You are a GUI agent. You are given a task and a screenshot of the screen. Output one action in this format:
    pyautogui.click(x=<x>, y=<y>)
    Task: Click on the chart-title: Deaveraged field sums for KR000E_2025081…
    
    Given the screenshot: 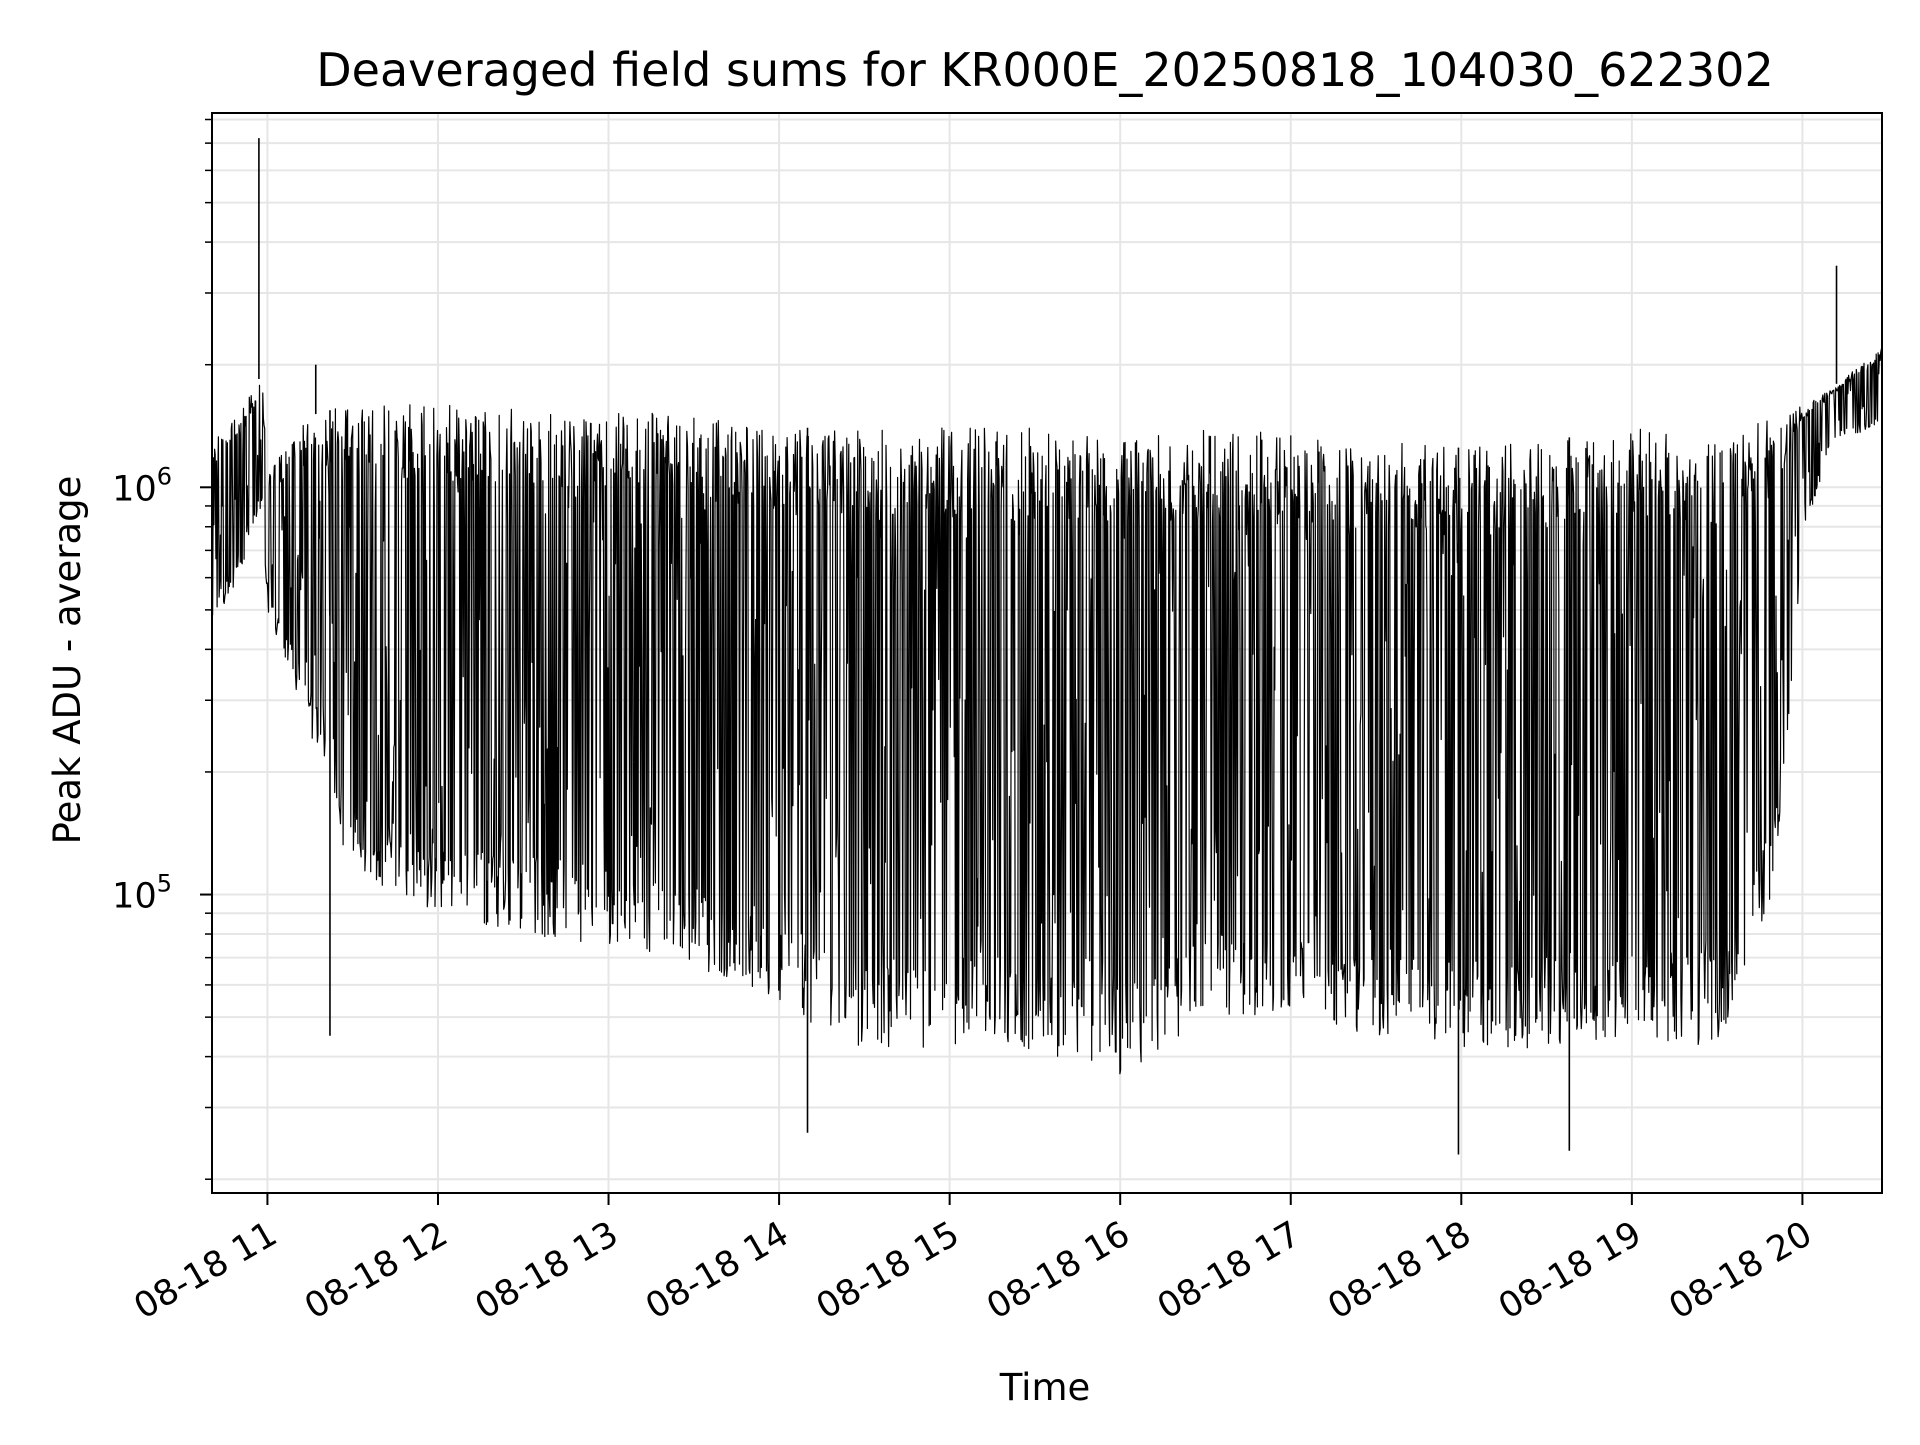 What is the action you would take?
    pyautogui.click(x=1044, y=70)
    